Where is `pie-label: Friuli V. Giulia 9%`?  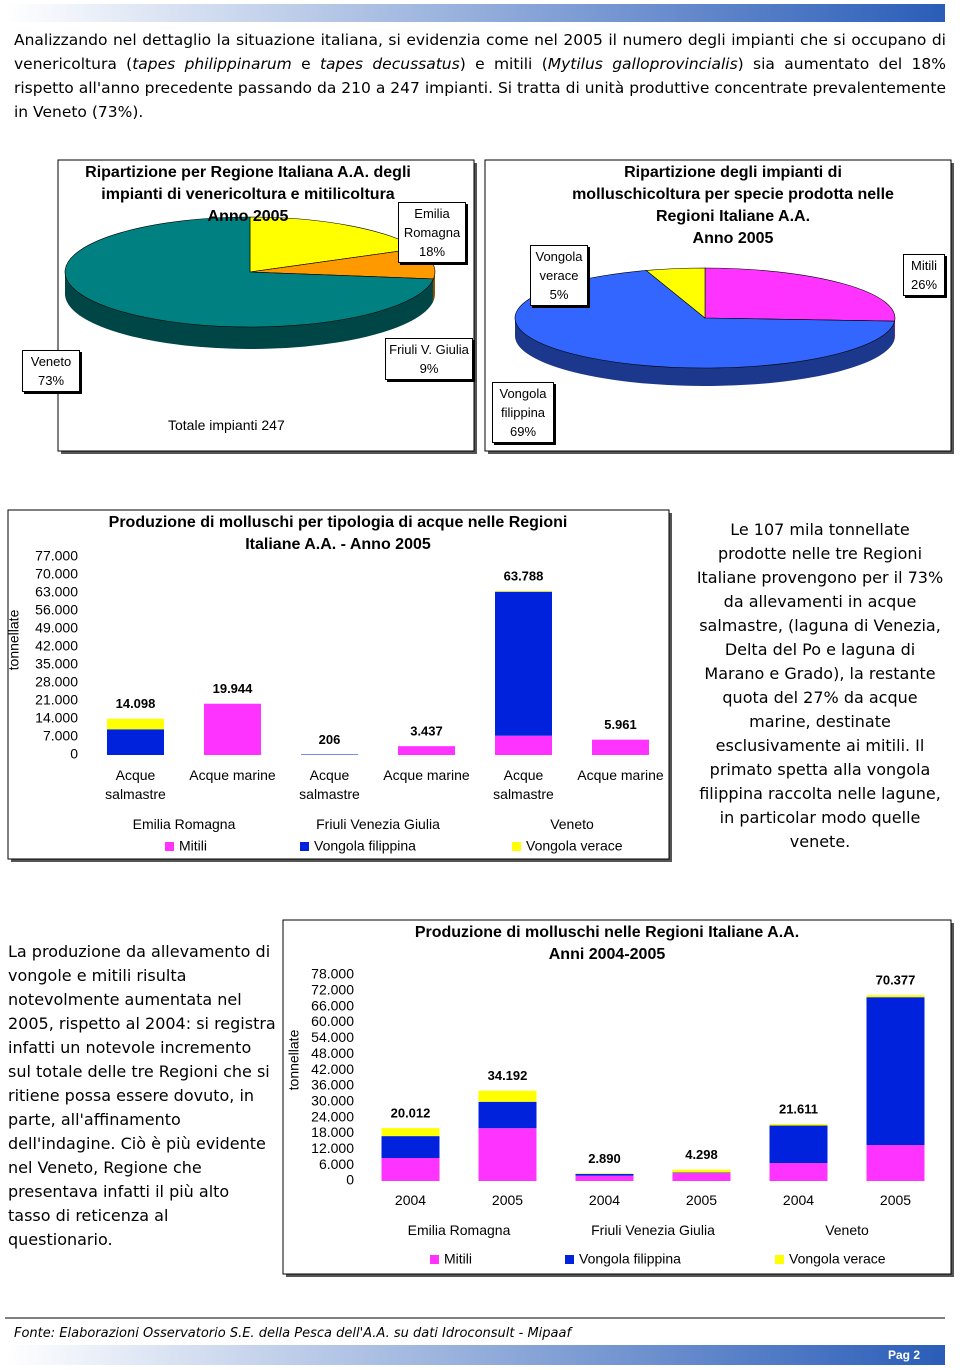 pie-label: Friuli V. Giulia 9% is located at coordinates (429, 359).